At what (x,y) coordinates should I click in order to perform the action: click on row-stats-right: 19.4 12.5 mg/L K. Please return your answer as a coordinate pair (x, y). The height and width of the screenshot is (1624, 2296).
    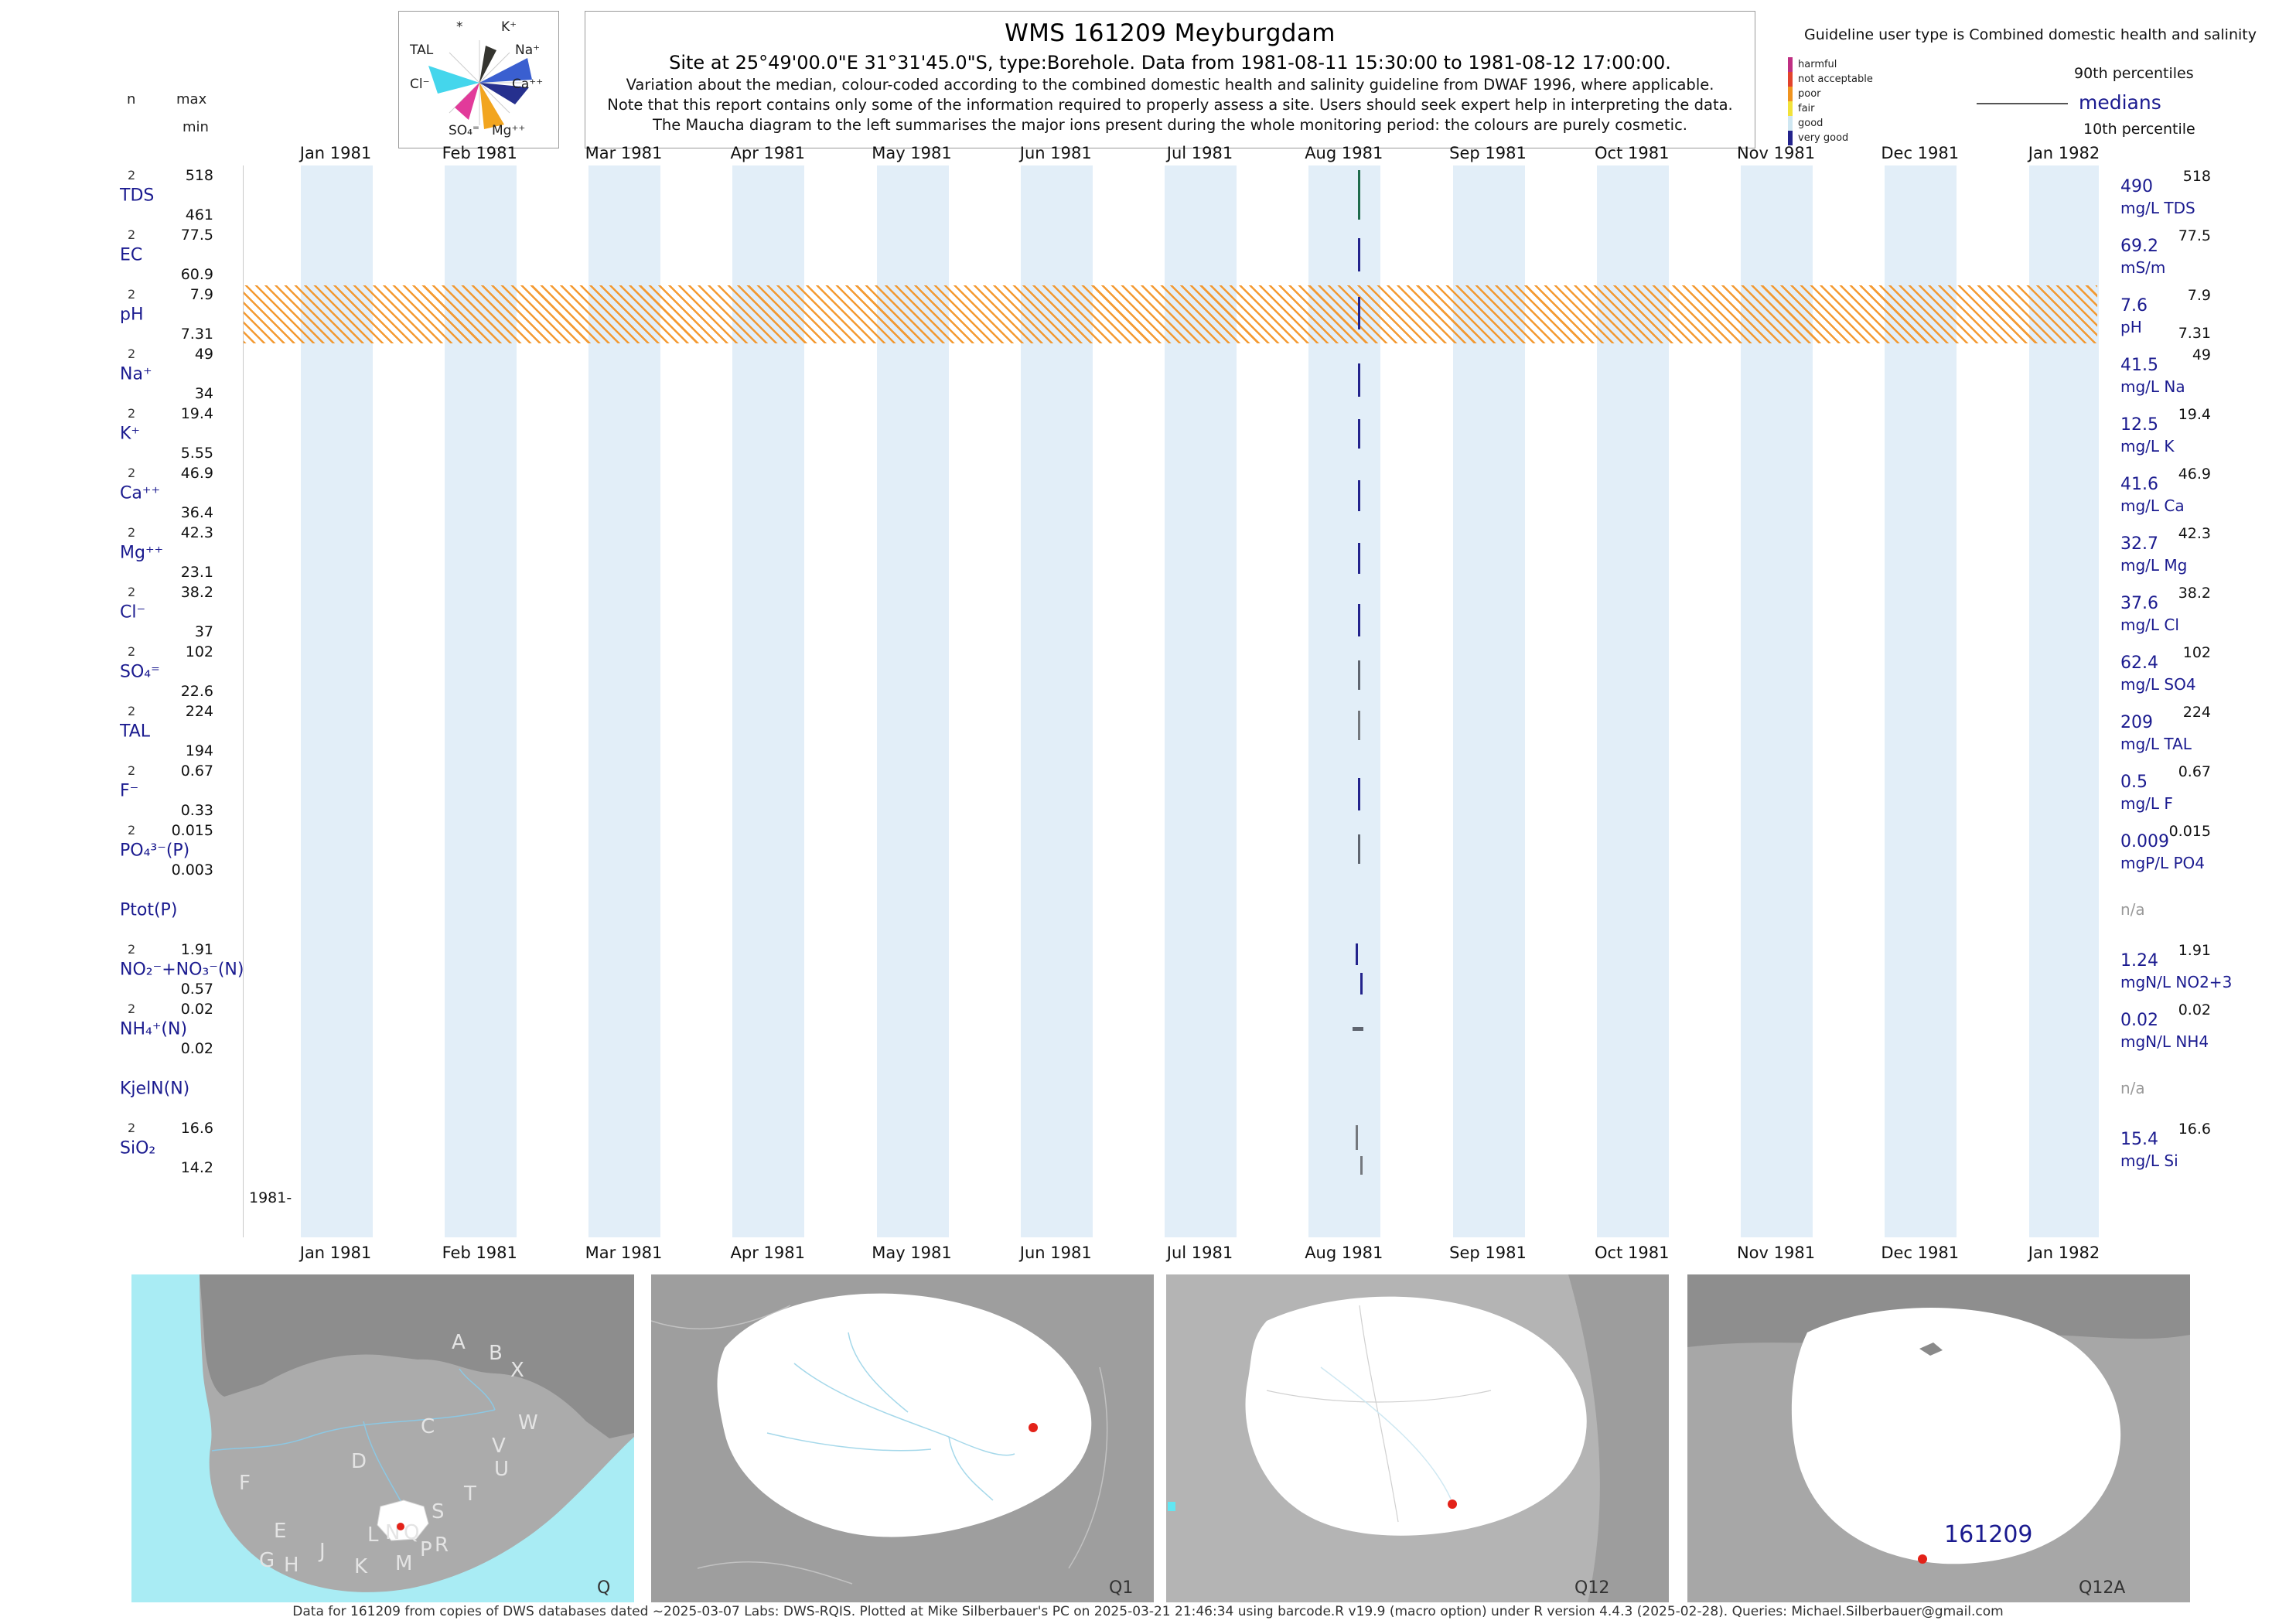
    Looking at the image, I should click on (2199, 433).